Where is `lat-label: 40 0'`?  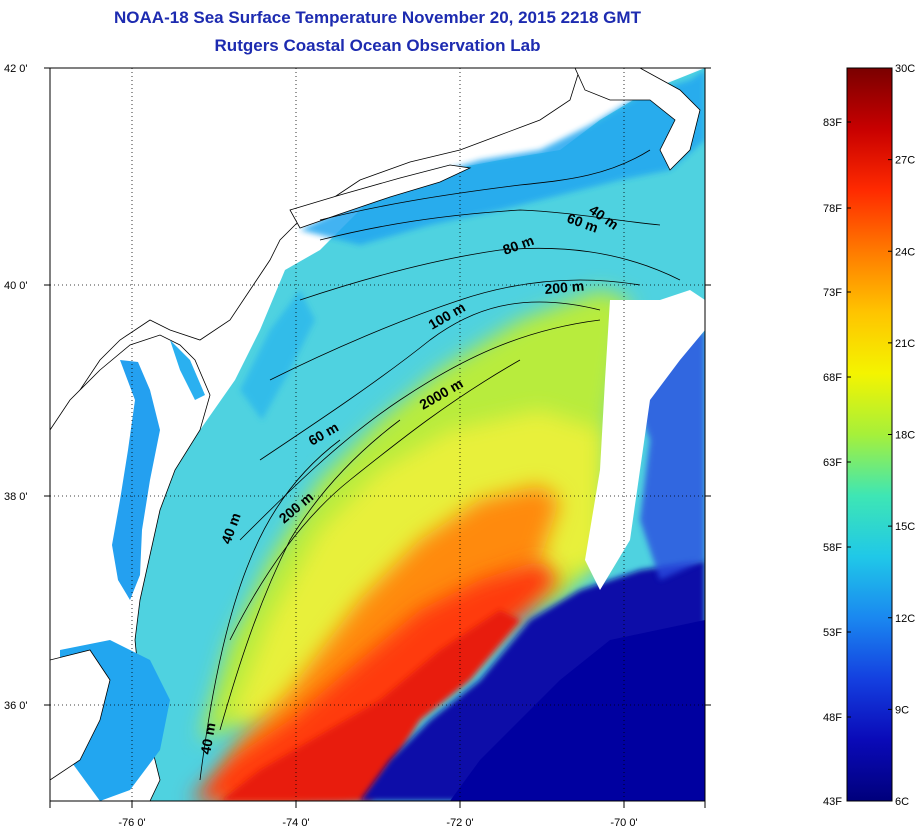 lat-label: 40 0' is located at coordinates (16, 286).